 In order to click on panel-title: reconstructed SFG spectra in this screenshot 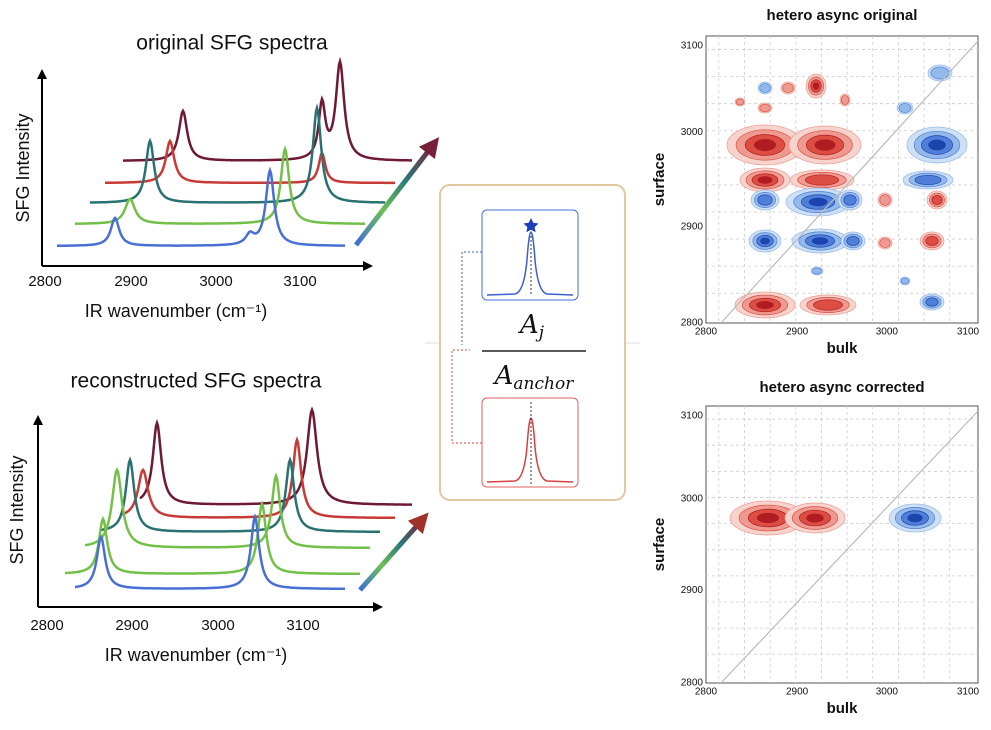, I will do `click(196, 381)`.